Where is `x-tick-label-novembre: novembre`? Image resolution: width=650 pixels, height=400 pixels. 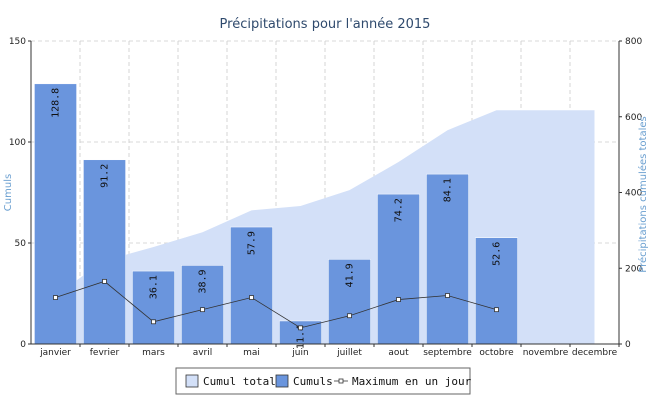 x-tick-label-novembre: novembre is located at coordinates (546, 353).